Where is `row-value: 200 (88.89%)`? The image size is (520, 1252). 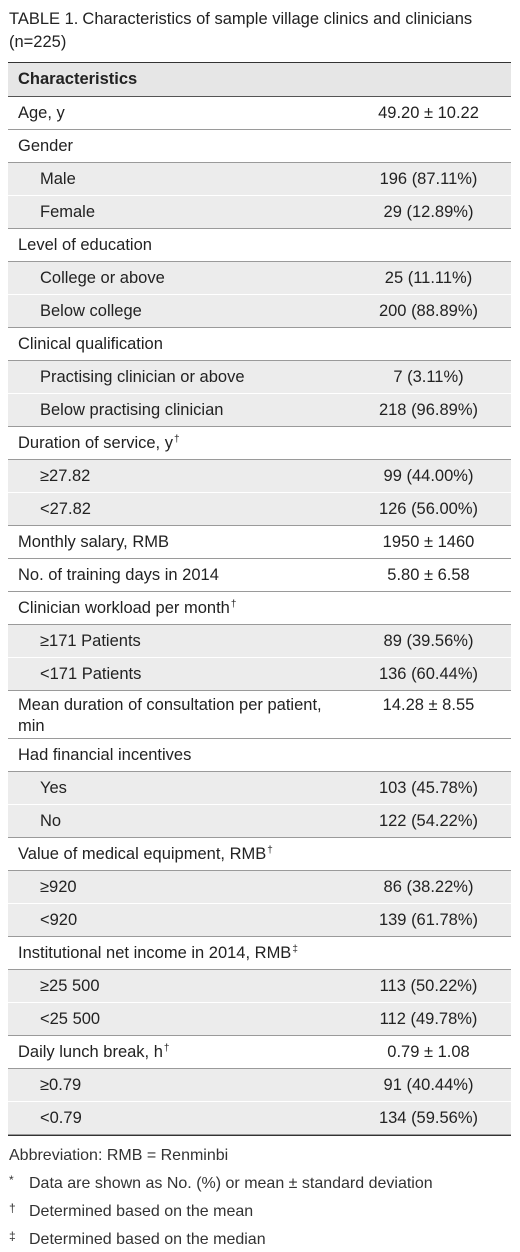
row-value: 200 (88.89%) is located at coordinates (428, 310).